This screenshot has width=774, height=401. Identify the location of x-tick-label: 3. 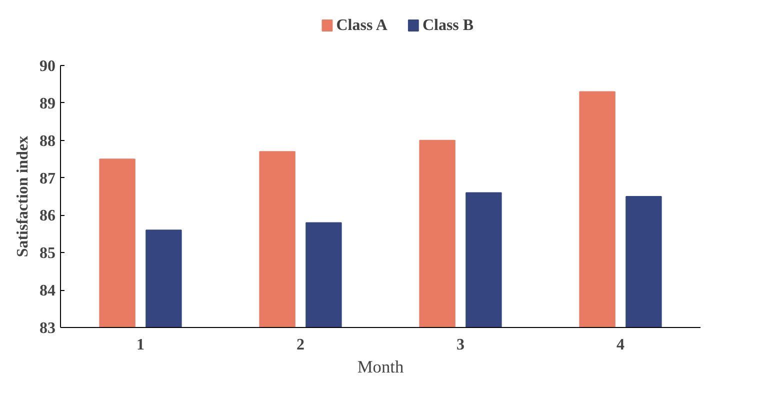
(460, 345).